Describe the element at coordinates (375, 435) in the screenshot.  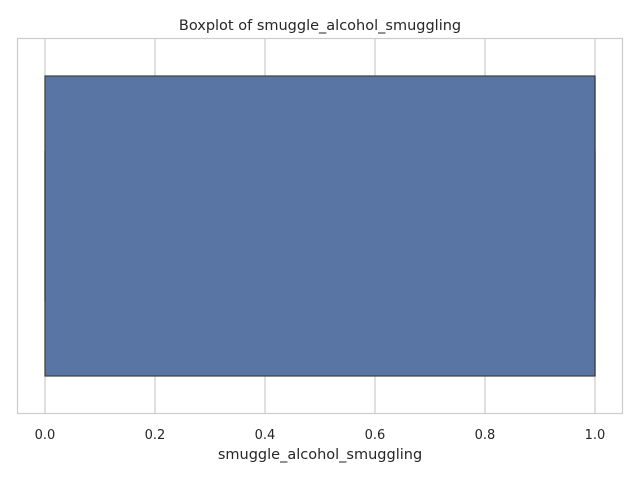
I see `x-tick-label: 0.6` at that location.